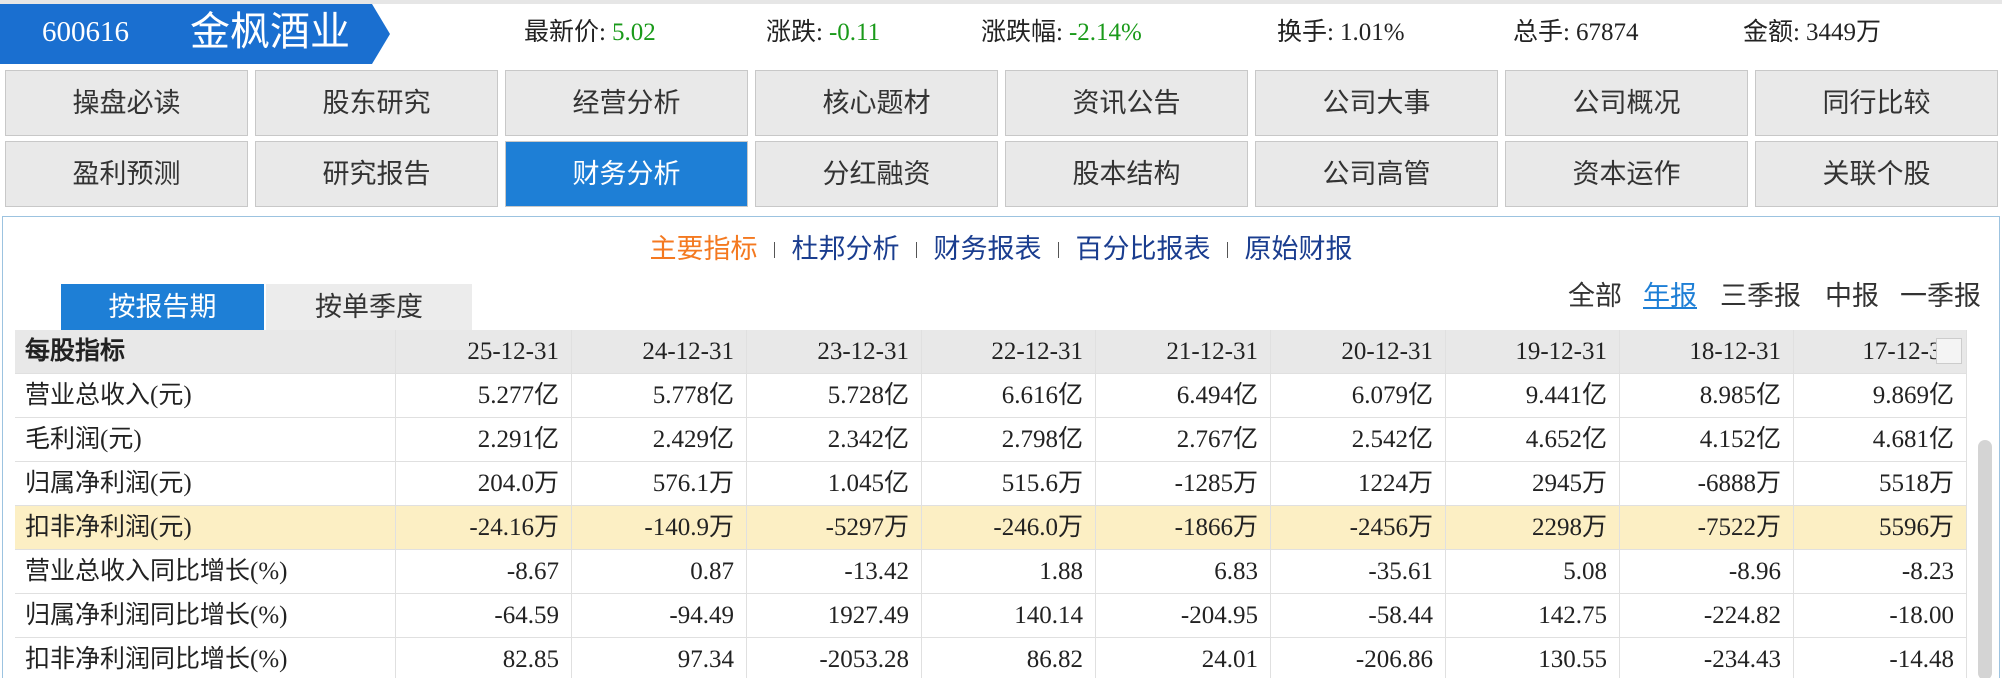 The image size is (2002, 678). What do you see at coordinates (1009, 484) in the screenshot?
I see `table-cell: 515.6万` at bounding box center [1009, 484].